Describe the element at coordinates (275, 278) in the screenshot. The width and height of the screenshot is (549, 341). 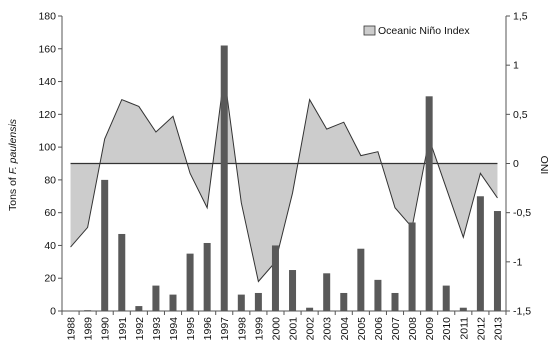
I see `bar-2000` at that location.